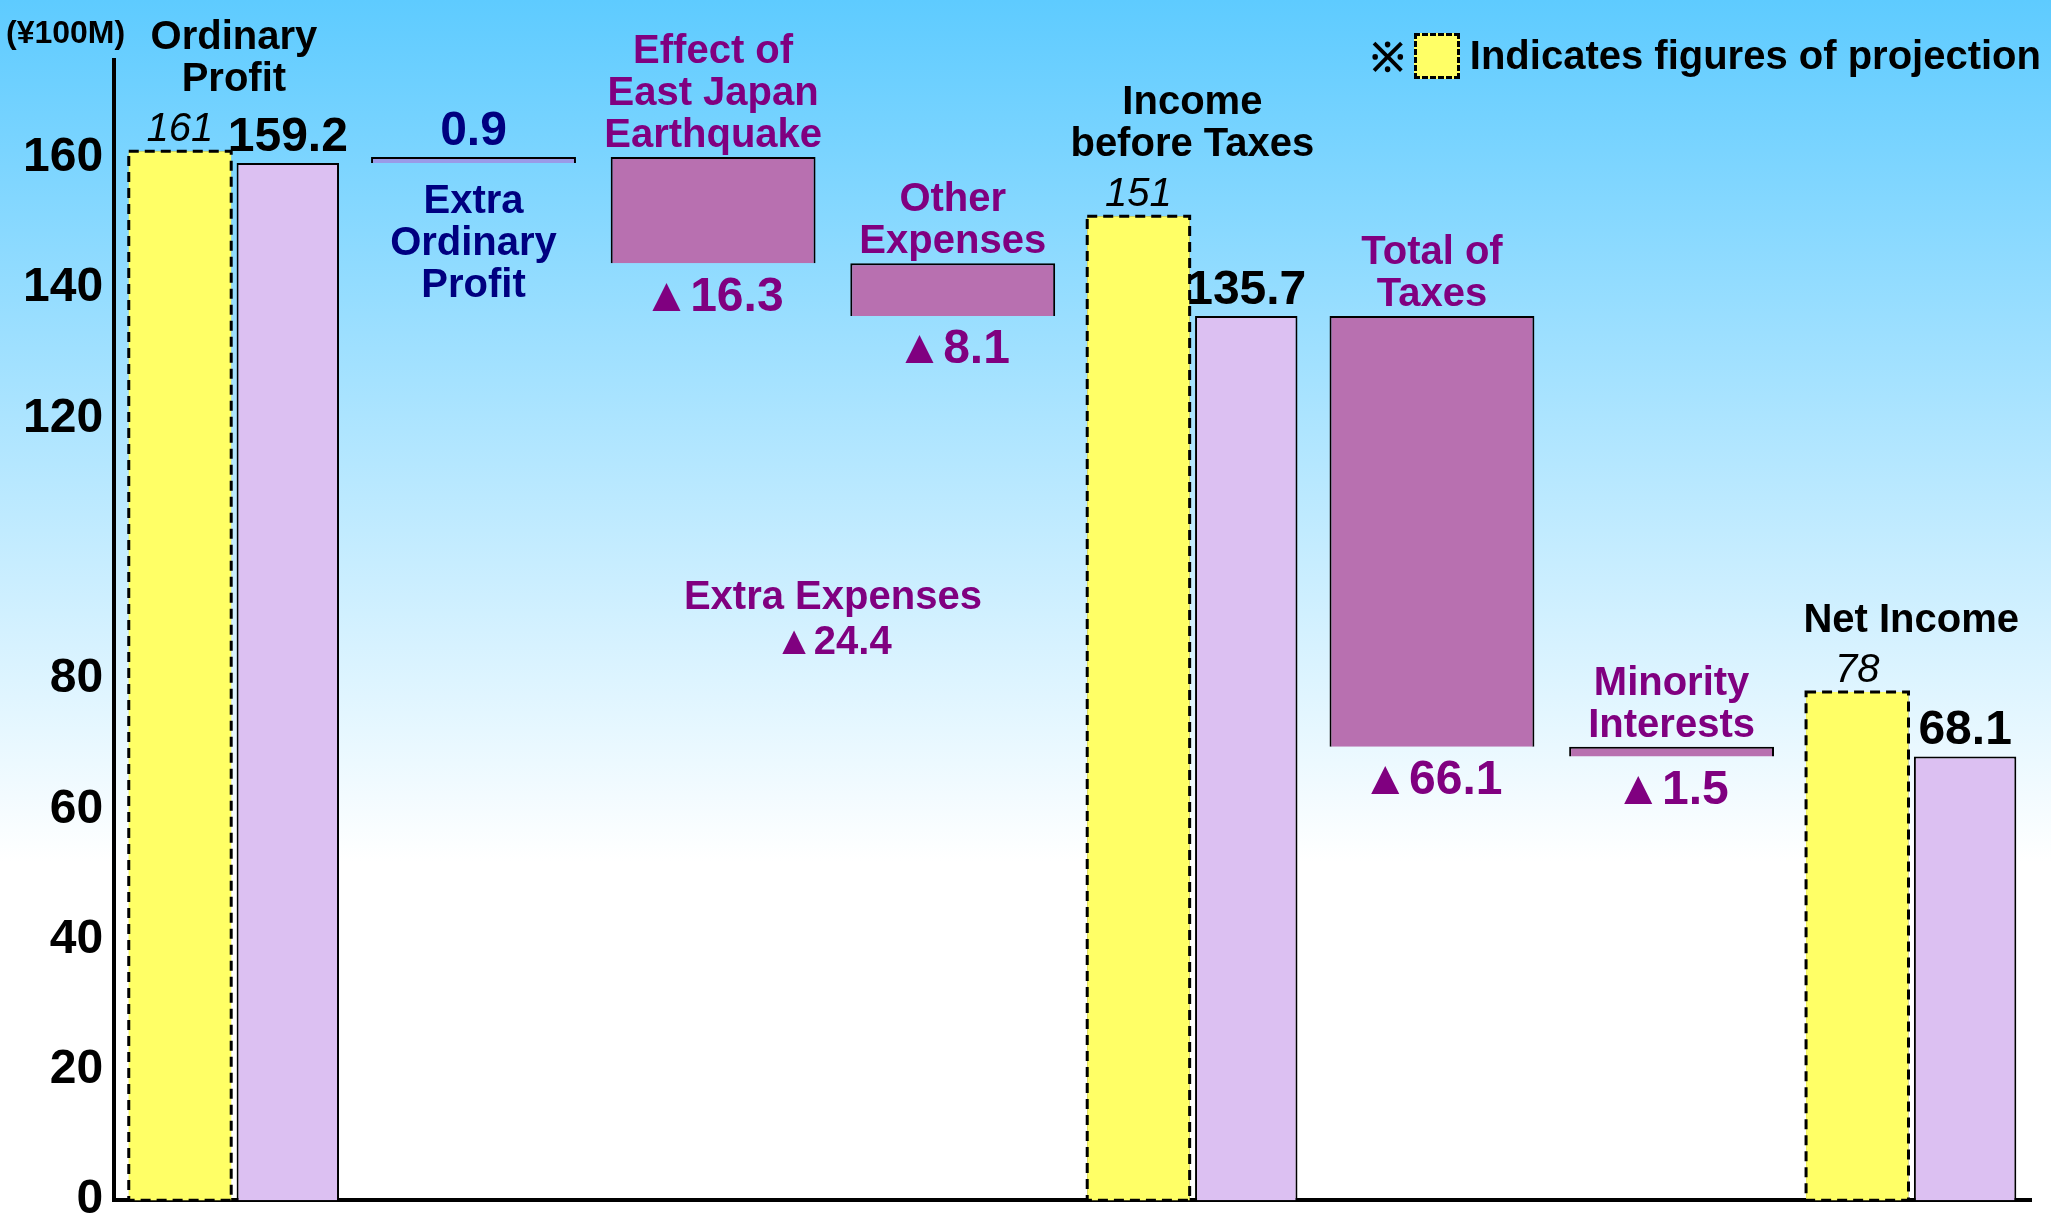  Describe the element at coordinates (63, 154) in the screenshot. I see `y-tick-label: 160` at that location.